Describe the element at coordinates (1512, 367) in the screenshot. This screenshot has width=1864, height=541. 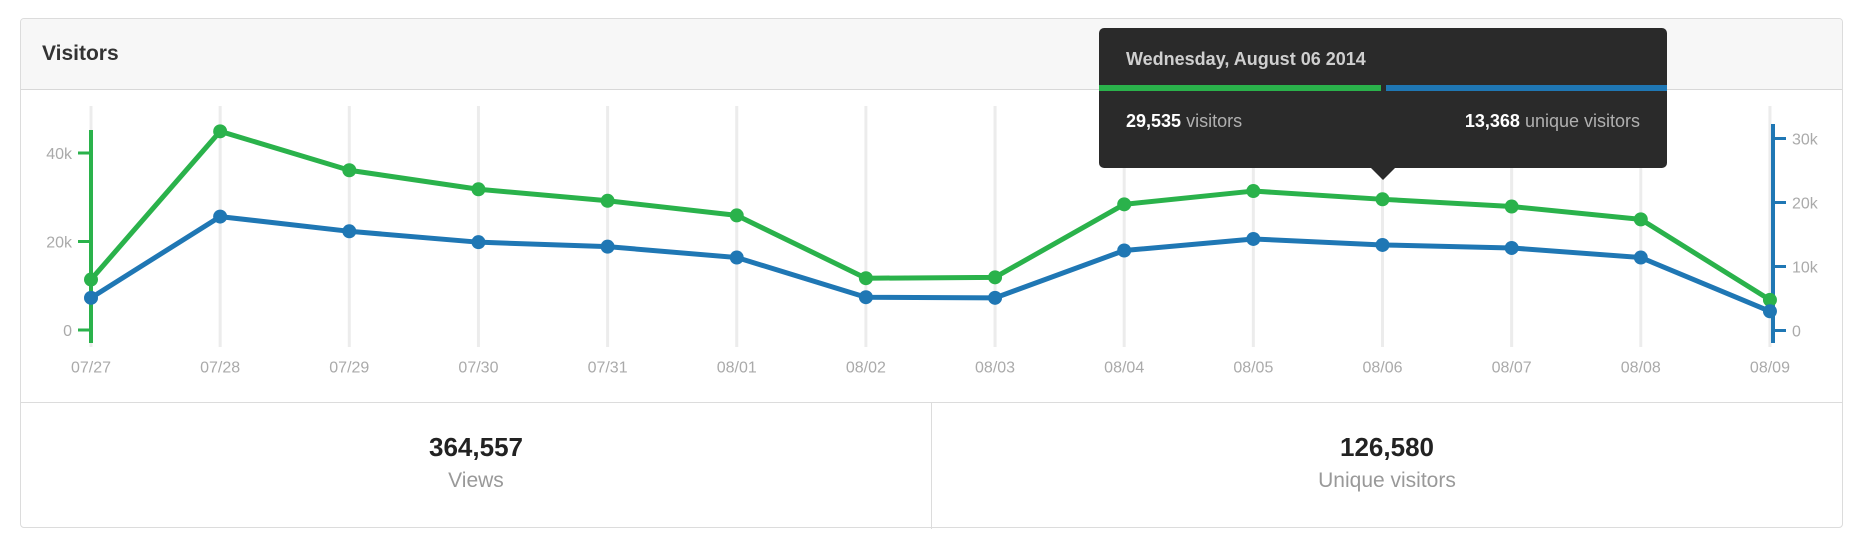
I see `x-axis-label: 08/07` at that location.